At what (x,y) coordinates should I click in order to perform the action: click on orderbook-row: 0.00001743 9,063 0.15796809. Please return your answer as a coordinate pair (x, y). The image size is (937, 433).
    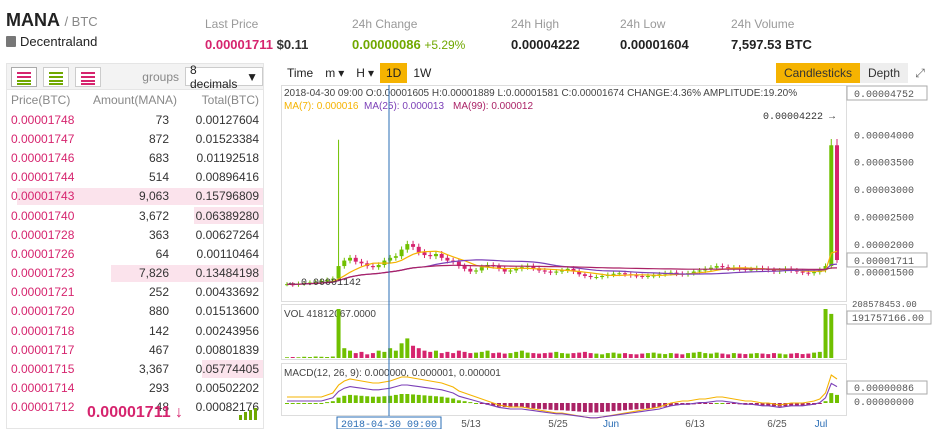
    Looking at the image, I should click on (135, 196).